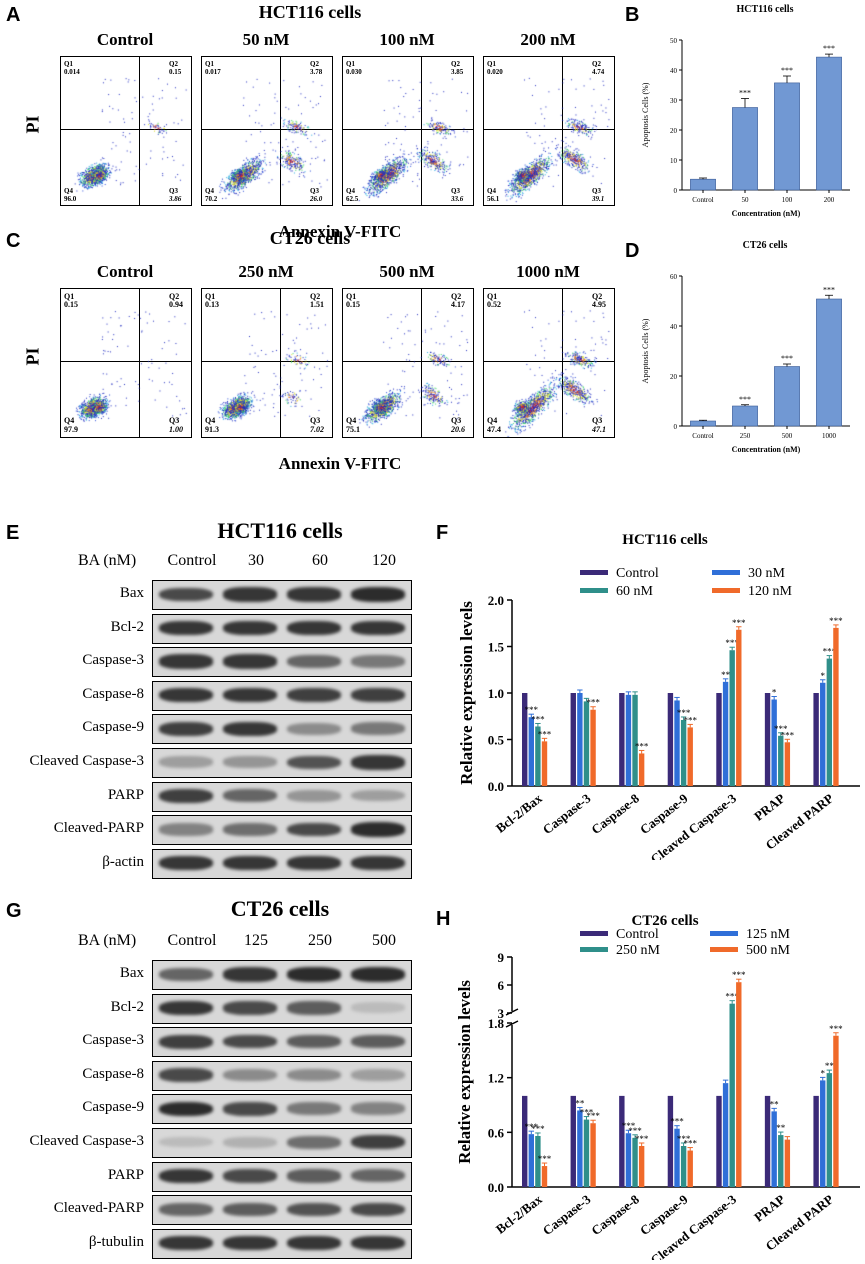 The height and width of the screenshot is (1264, 865). What do you see at coordinates (745, 436) in the screenshot?
I see `x-tick-label: 250` at bounding box center [745, 436].